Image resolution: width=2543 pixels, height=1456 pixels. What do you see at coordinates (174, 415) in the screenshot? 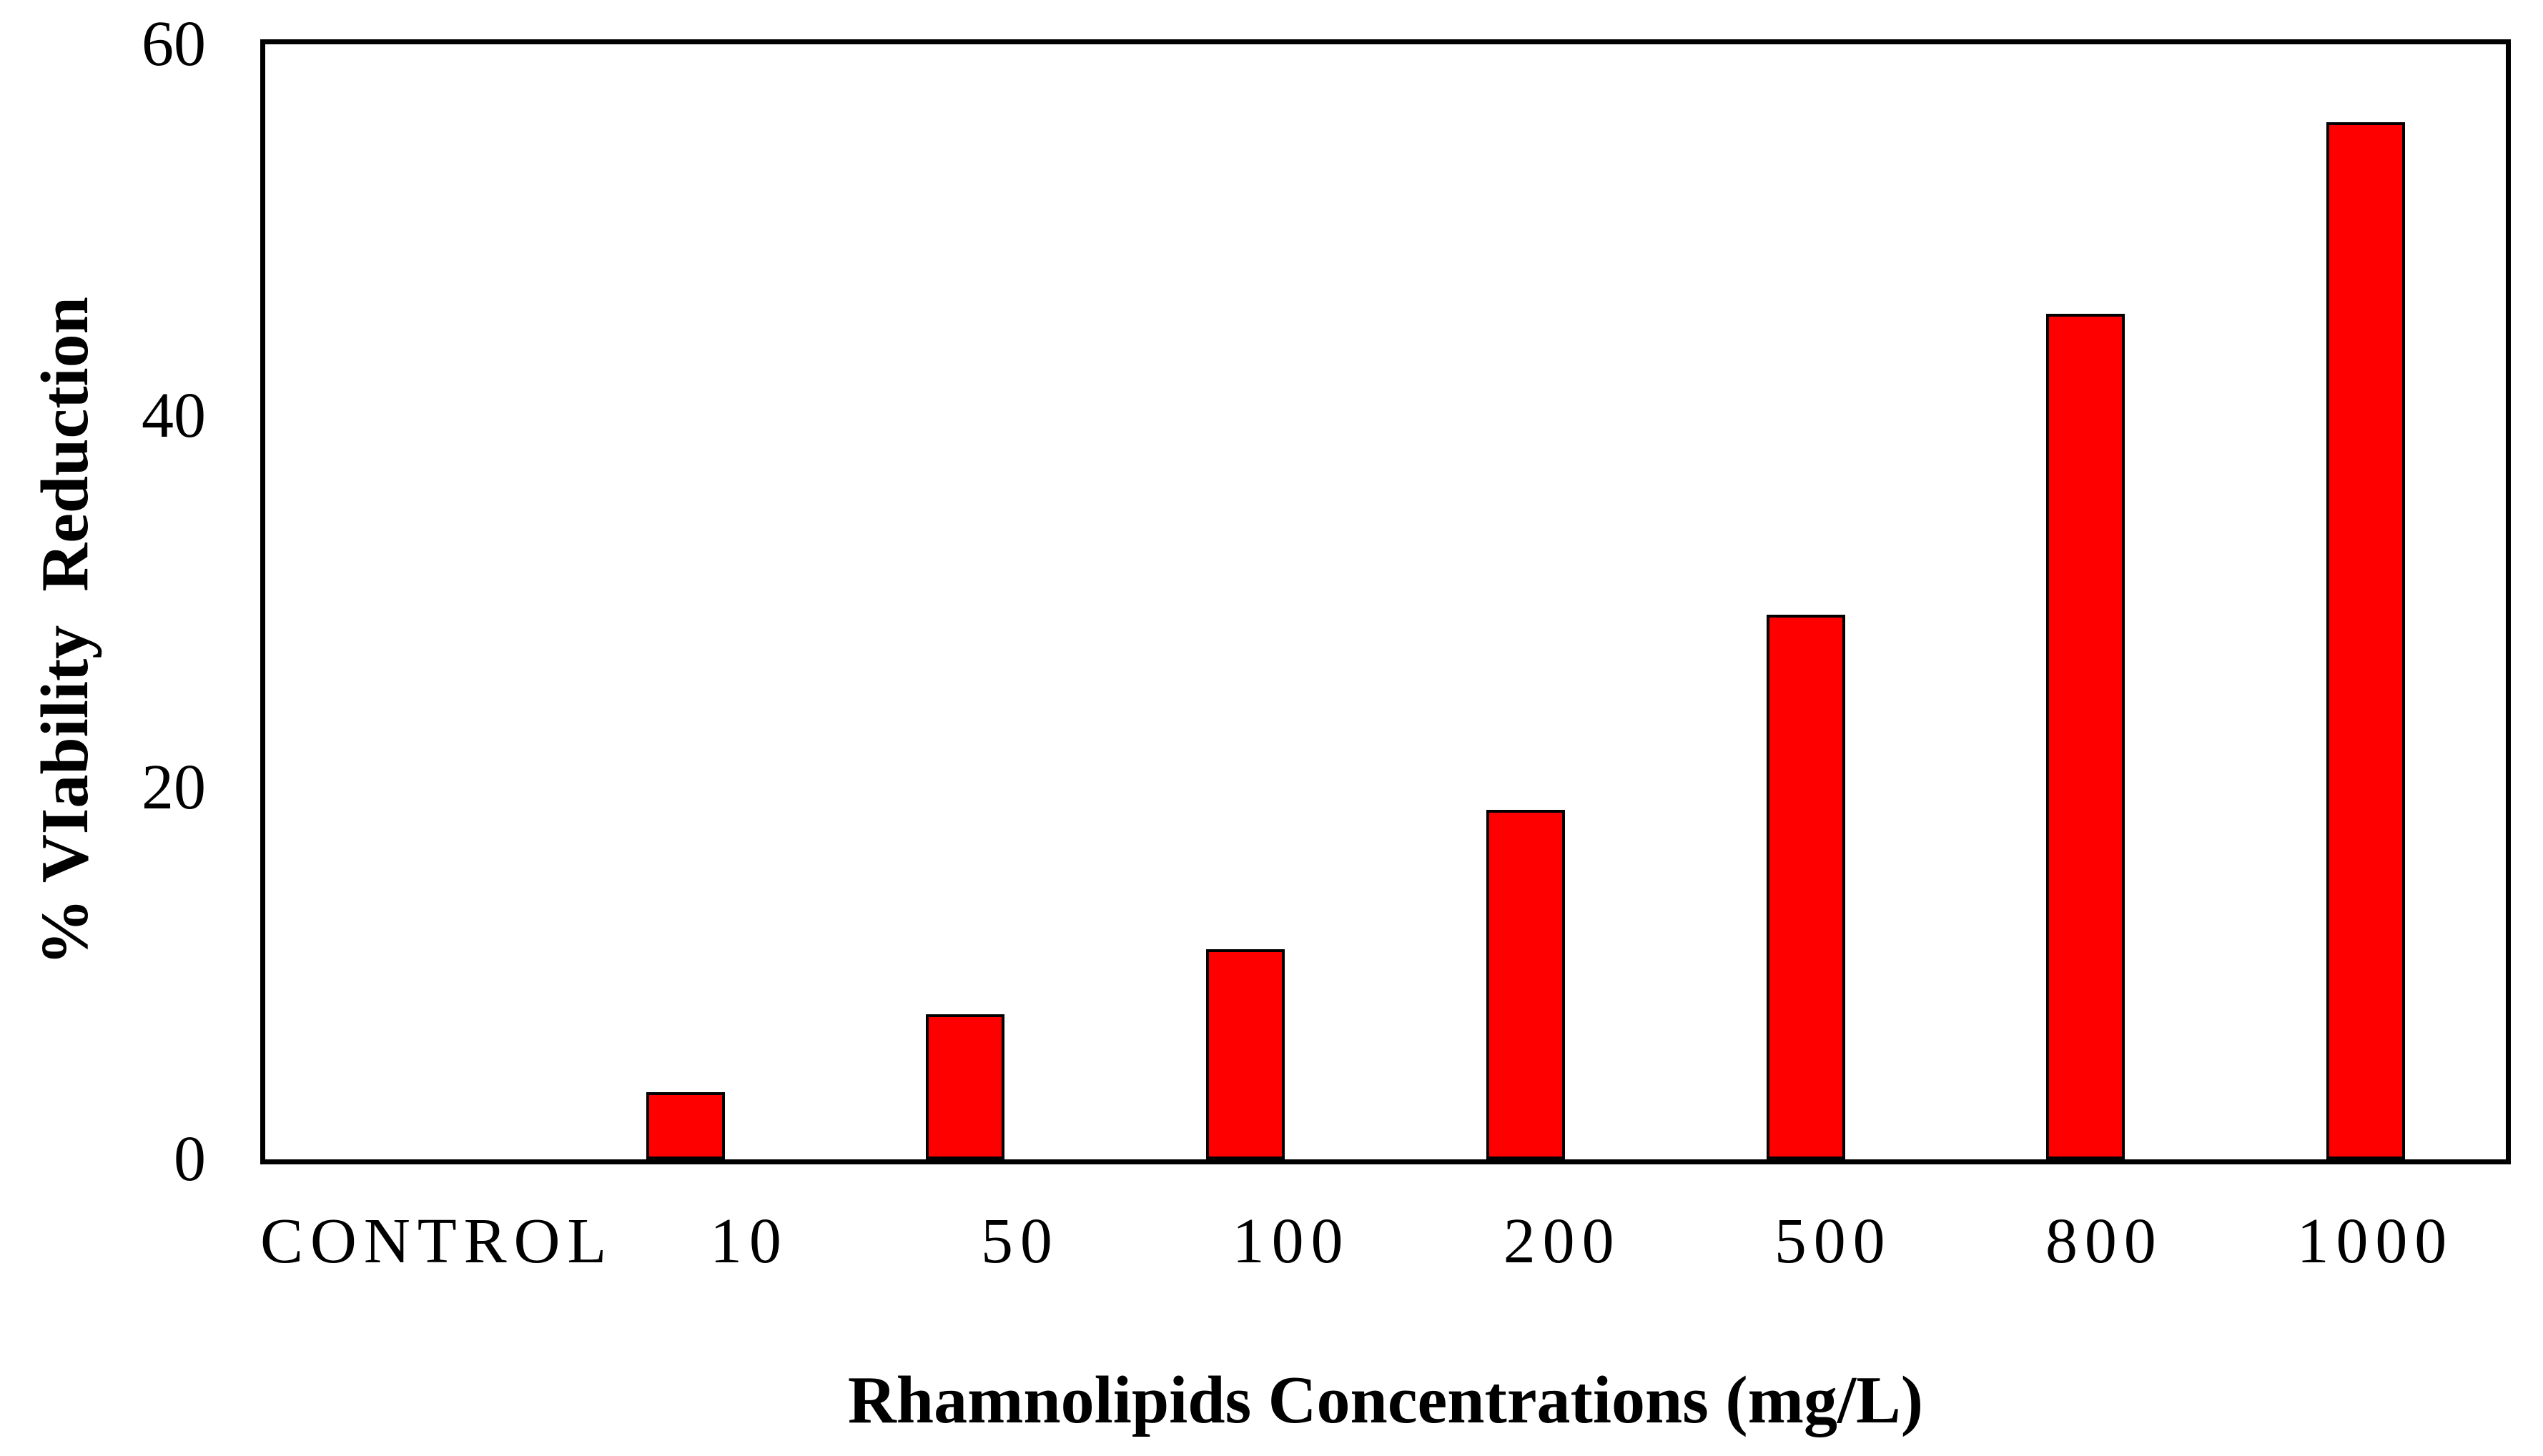
I see `y-tick-40: 40` at bounding box center [174, 415].